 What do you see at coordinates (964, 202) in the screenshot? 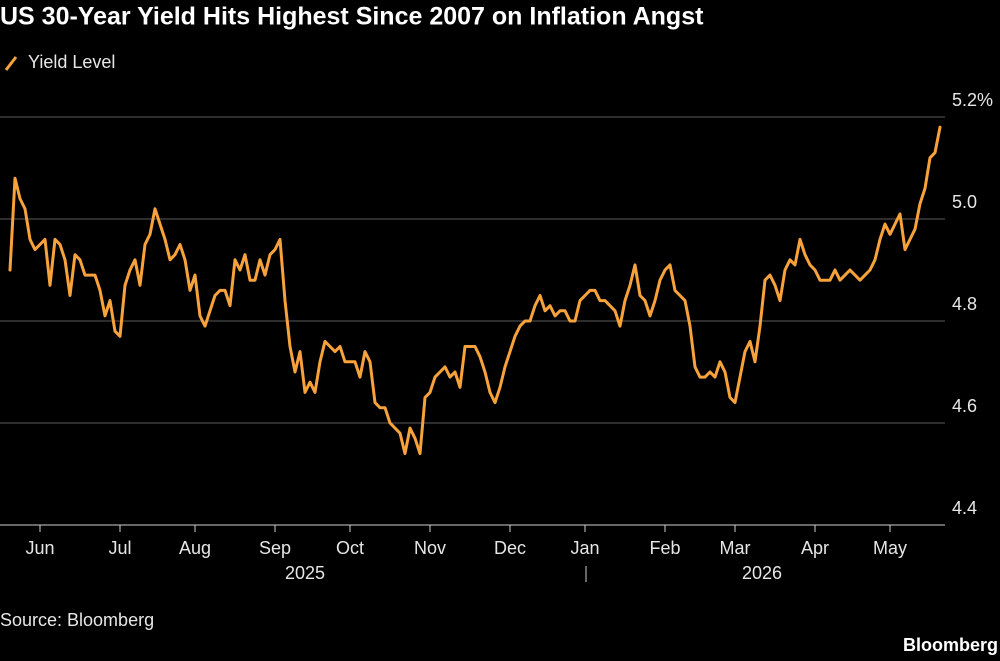
I see `y-tick-label: 5.0` at bounding box center [964, 202].